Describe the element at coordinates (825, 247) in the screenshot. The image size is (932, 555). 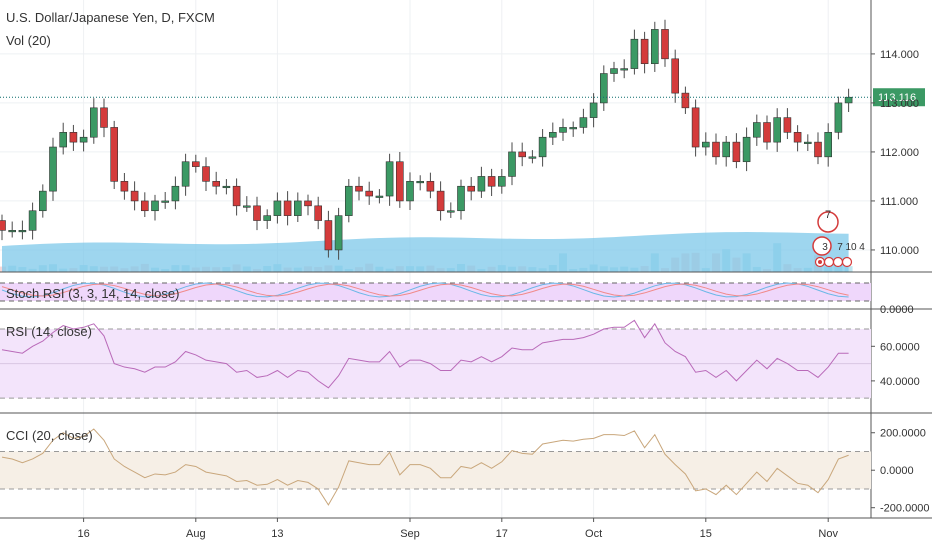
I see `dividend-count: 3` at that location.